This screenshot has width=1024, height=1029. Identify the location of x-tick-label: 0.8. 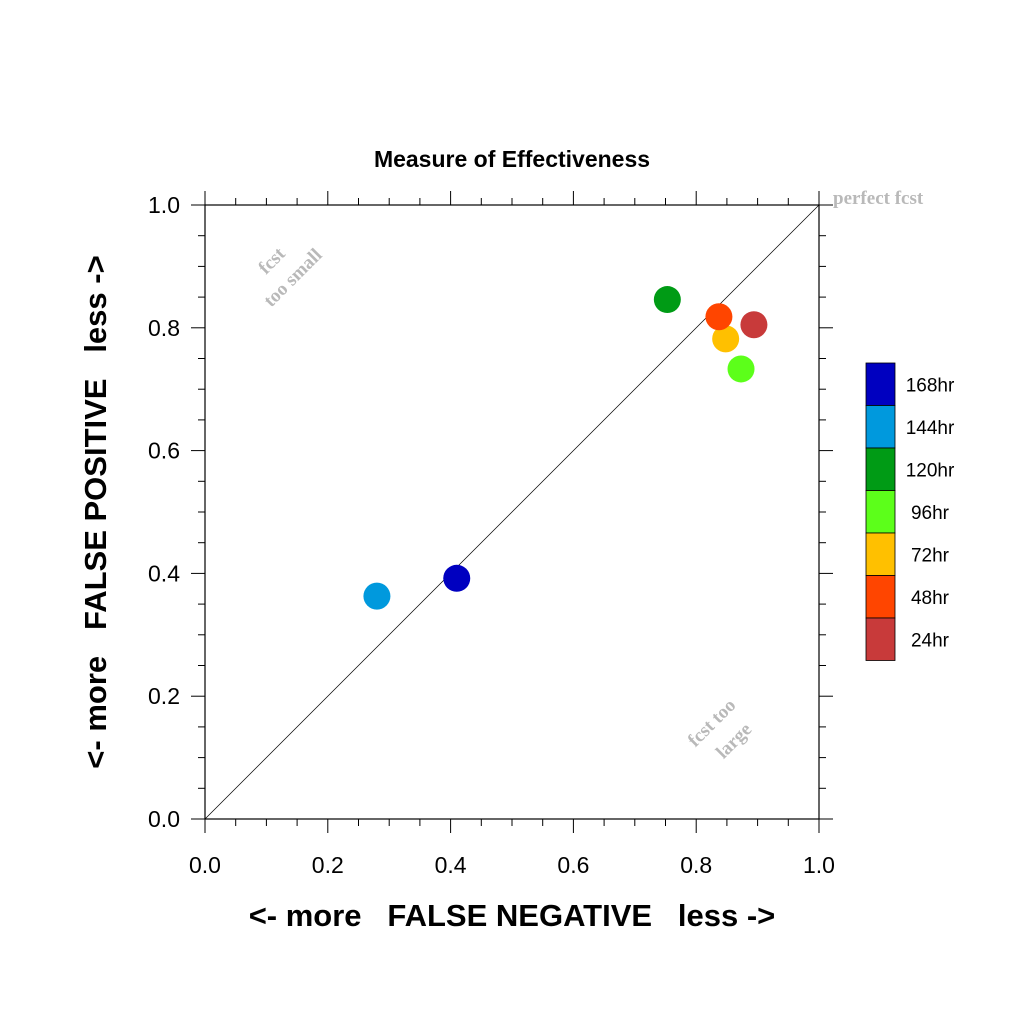
(696, 865).